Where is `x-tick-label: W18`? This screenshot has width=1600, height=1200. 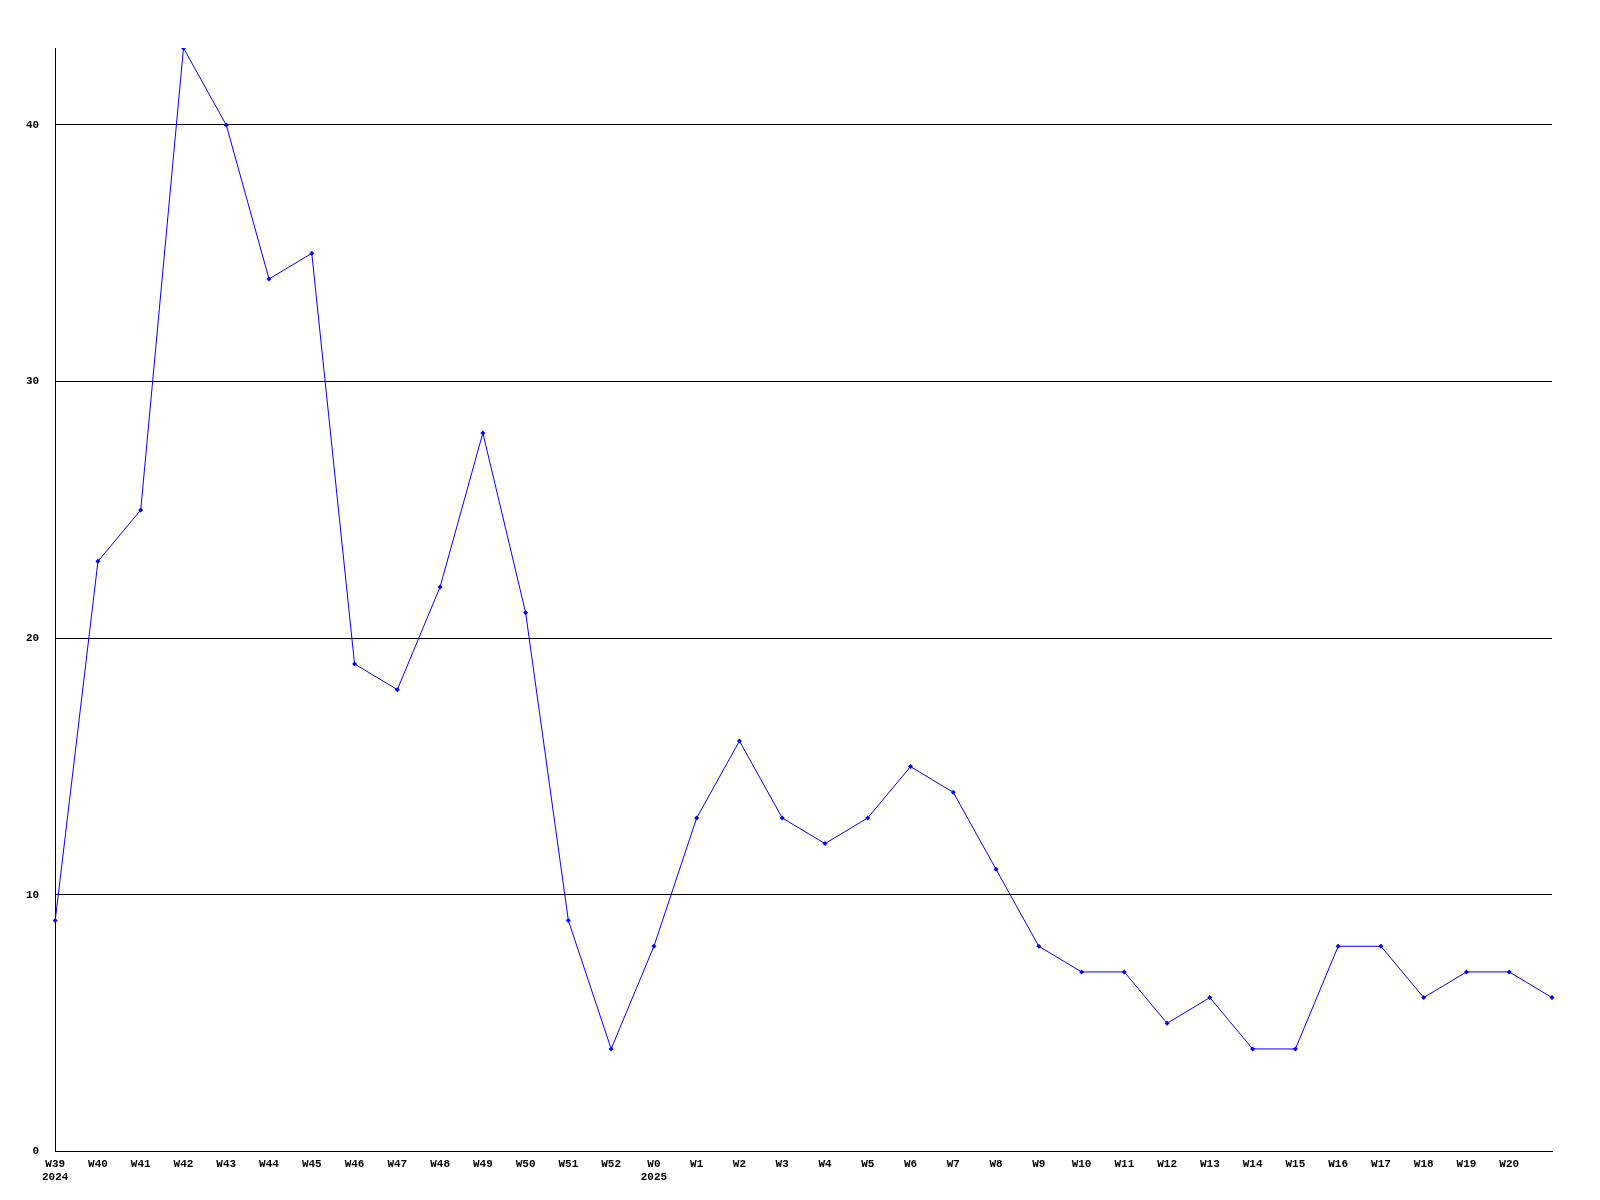
x-tick-label: W18 is located at coordinates (1423, 1163).